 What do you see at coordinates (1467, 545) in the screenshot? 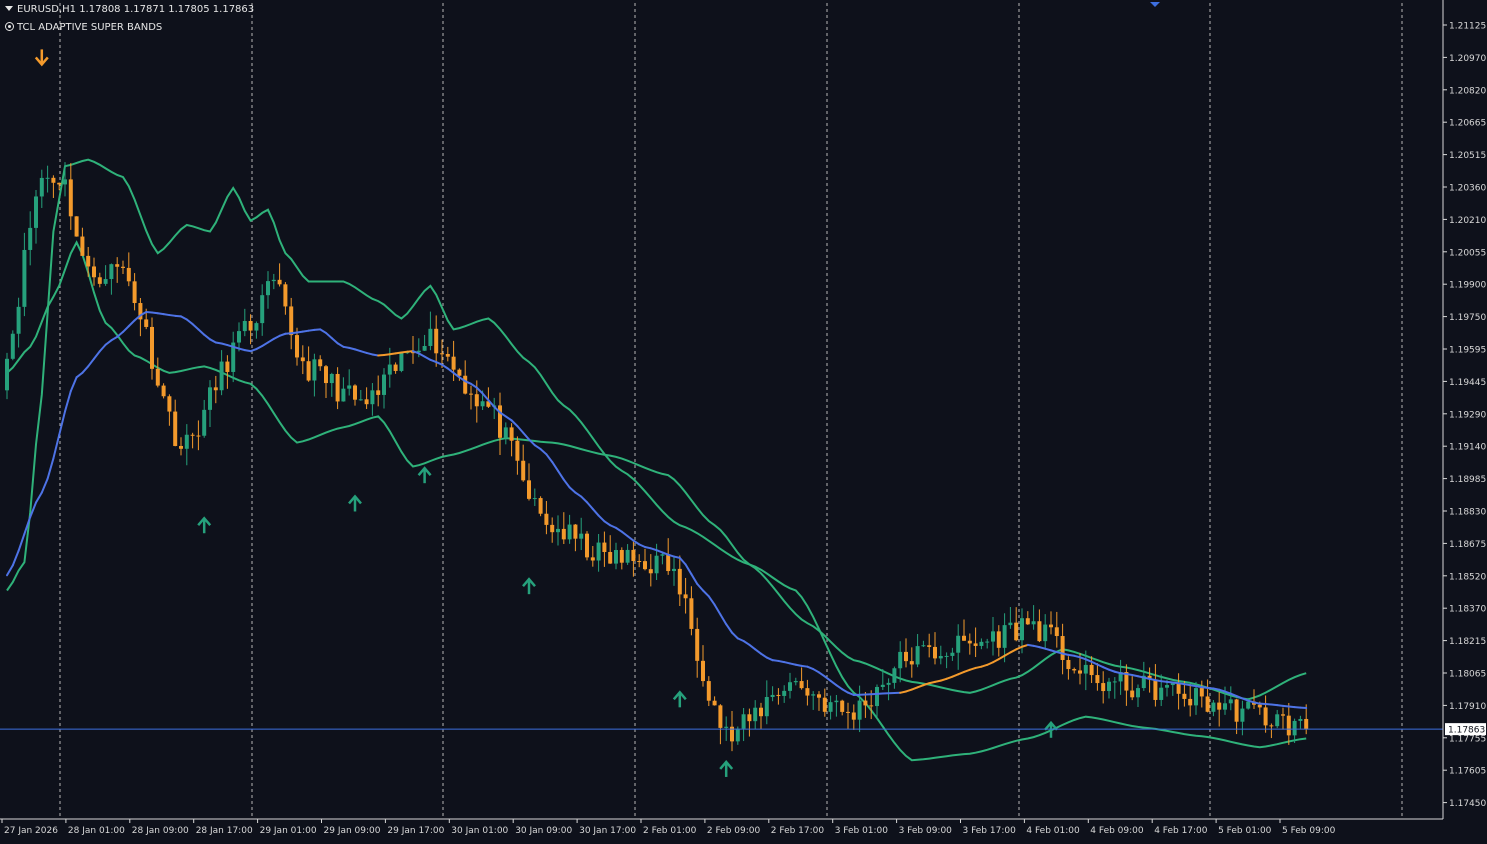
I see `price-tick-label: 1.18675` at bounding box center [1467, 545].